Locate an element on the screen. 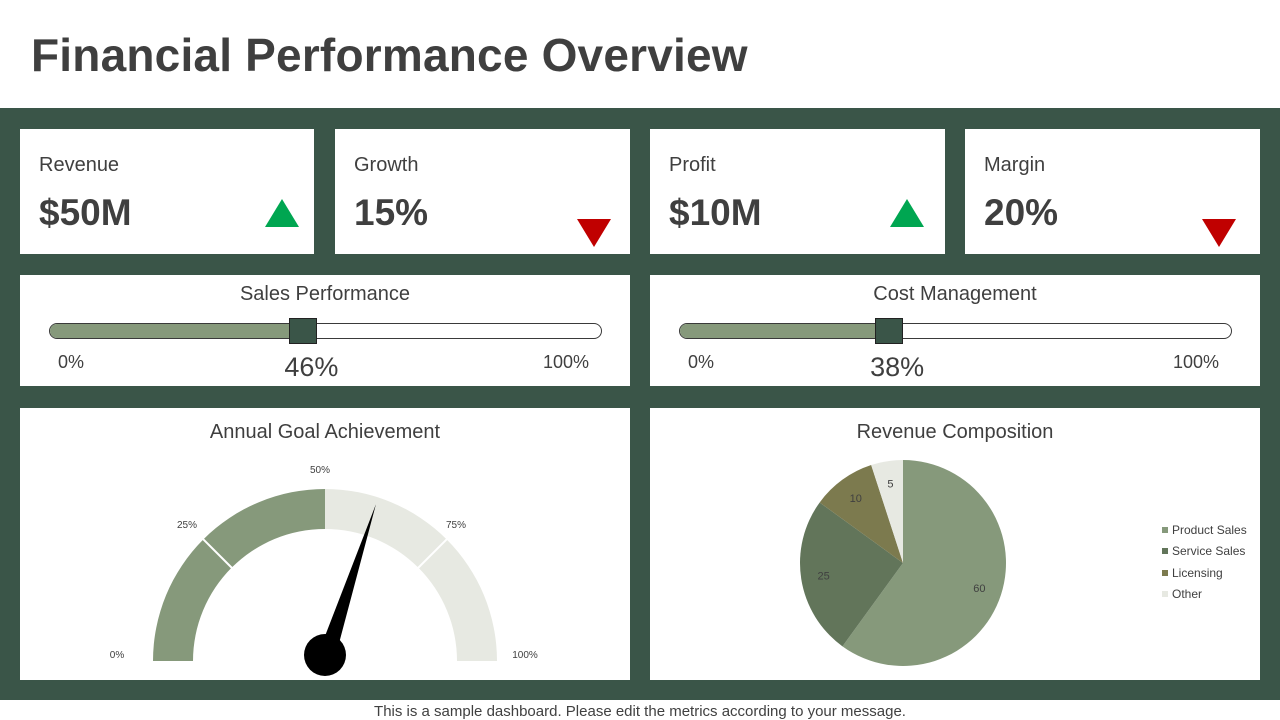 The image size is (1280, 720). legend-item: Service Sales is located at coordinates (1204, 554).